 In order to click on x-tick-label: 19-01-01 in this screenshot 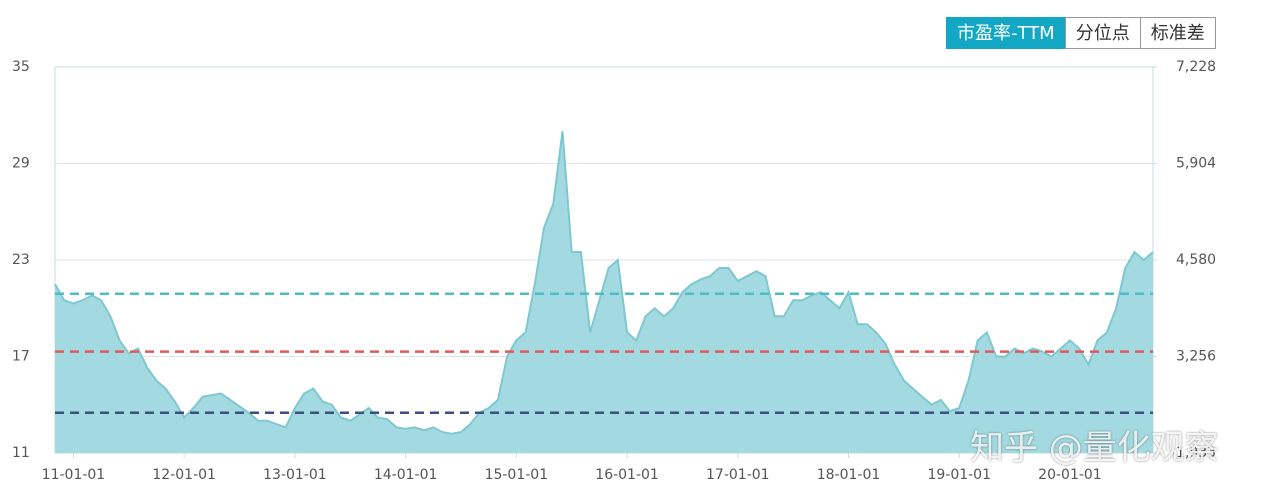, I will do `click(959, 475)`.